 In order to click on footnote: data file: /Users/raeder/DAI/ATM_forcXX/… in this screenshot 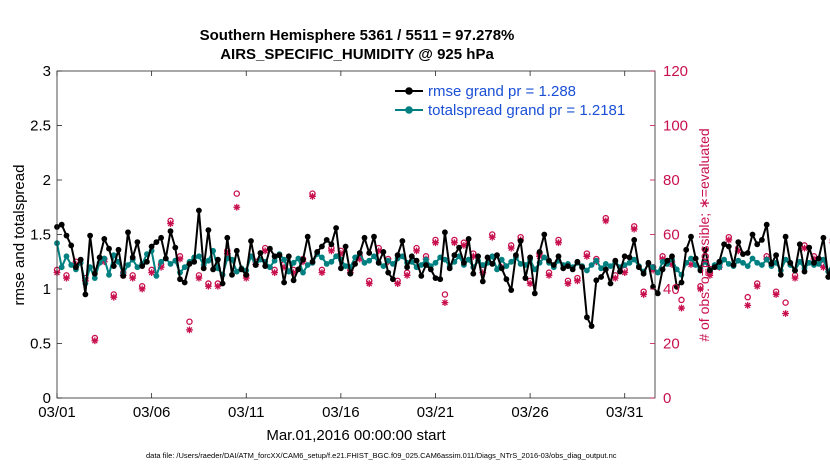, I will do `click(381, 455)`.